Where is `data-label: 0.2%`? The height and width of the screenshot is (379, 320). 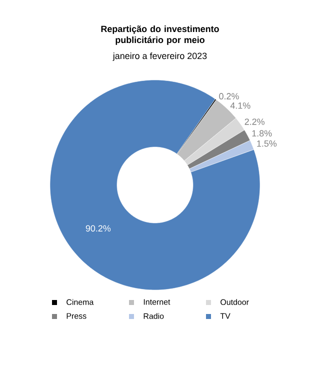
data-label: 0.2% is located at coordinates (229, 96).